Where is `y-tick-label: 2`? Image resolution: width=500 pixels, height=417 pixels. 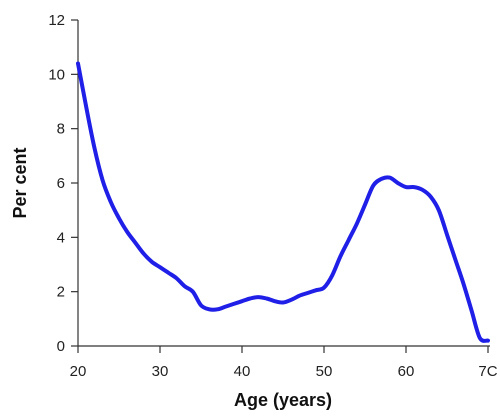
y-tick-label: 2 is located at coordinates (61, 292).